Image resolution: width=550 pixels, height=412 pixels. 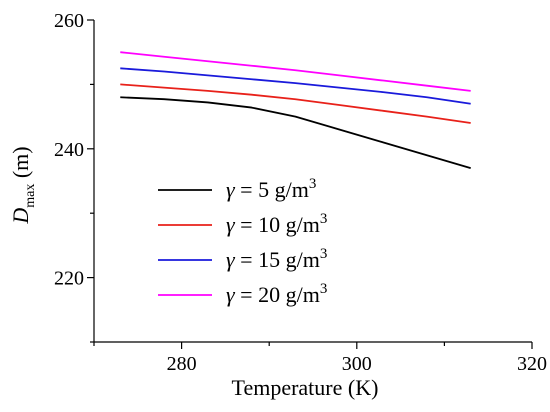 What do you see at coordinates (30, 196) in the screenshot?
I see `y-axis-subscript: max` at bounding box center [30, 196].